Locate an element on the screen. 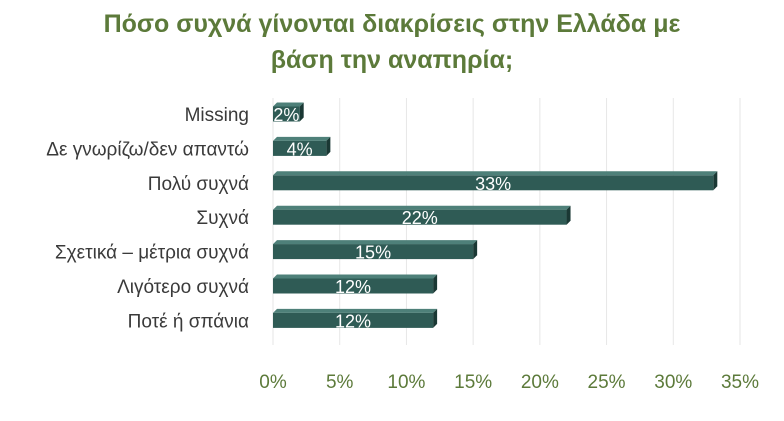  category-label: Σχετικά – μέτρια συχνά is located at coordinates (152, 253).